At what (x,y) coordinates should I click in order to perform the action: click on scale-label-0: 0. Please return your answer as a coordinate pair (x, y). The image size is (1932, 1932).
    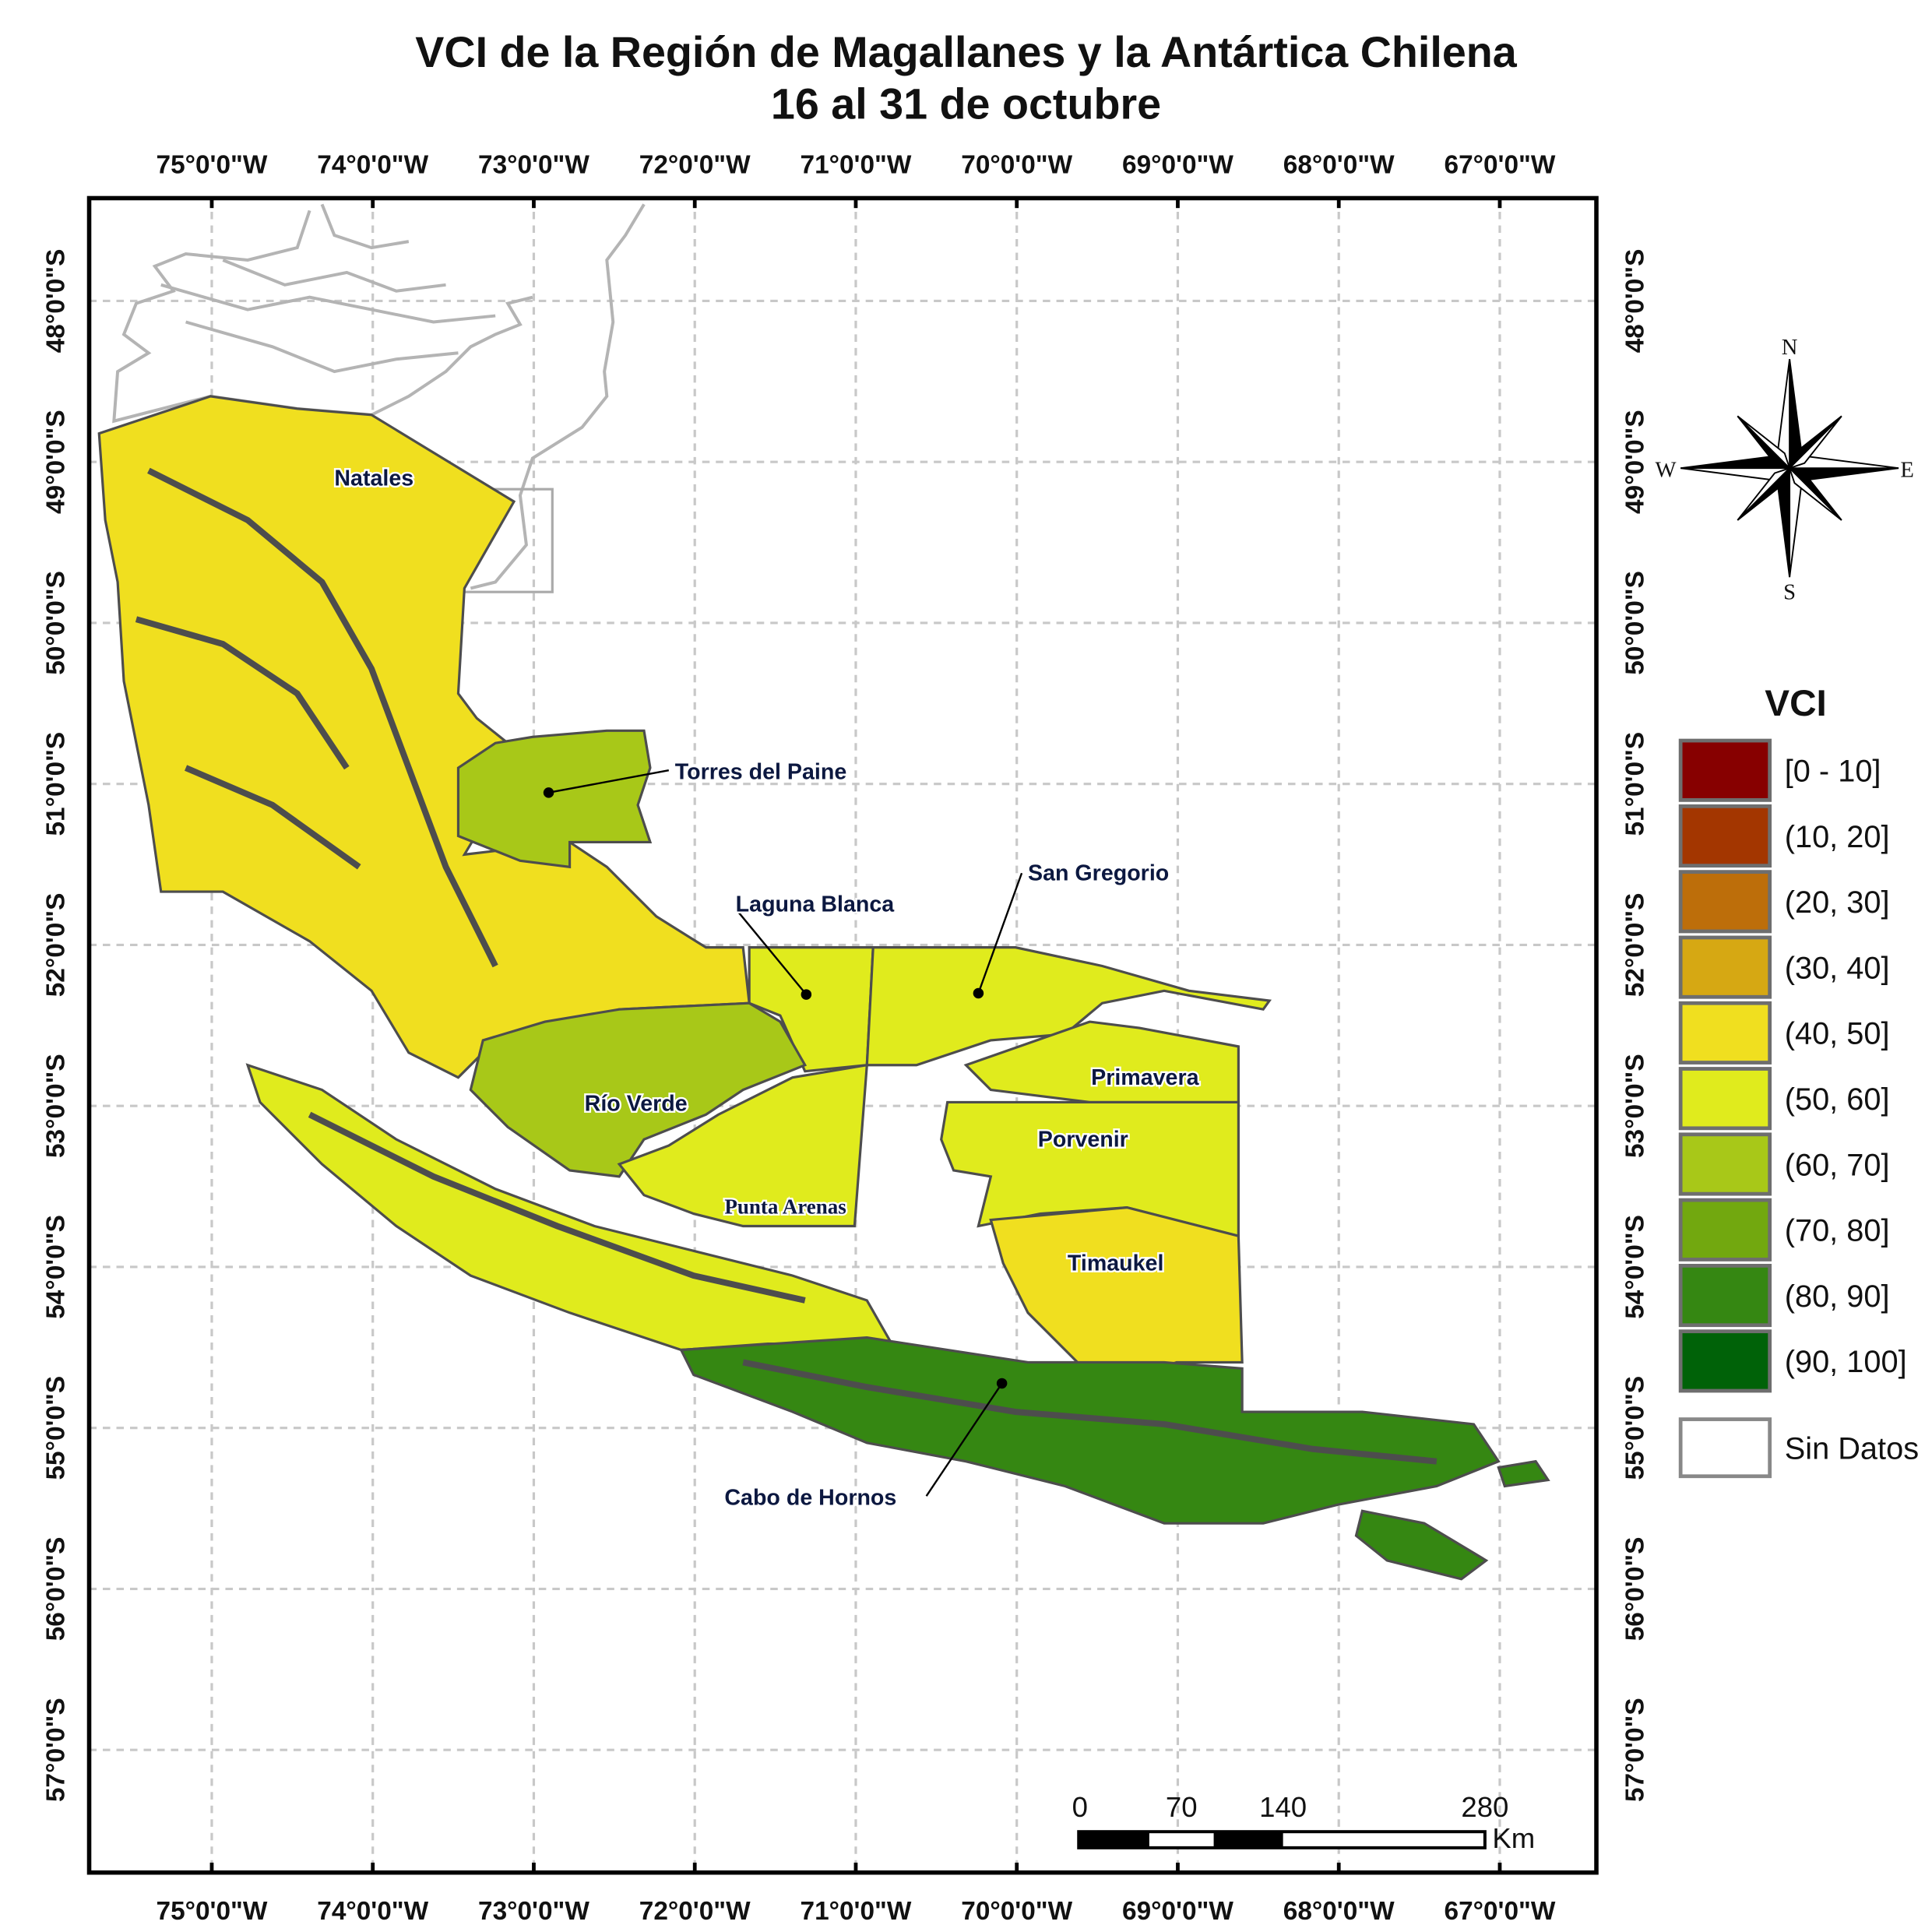
    Looking at the image, I should click on (1080, 1807).